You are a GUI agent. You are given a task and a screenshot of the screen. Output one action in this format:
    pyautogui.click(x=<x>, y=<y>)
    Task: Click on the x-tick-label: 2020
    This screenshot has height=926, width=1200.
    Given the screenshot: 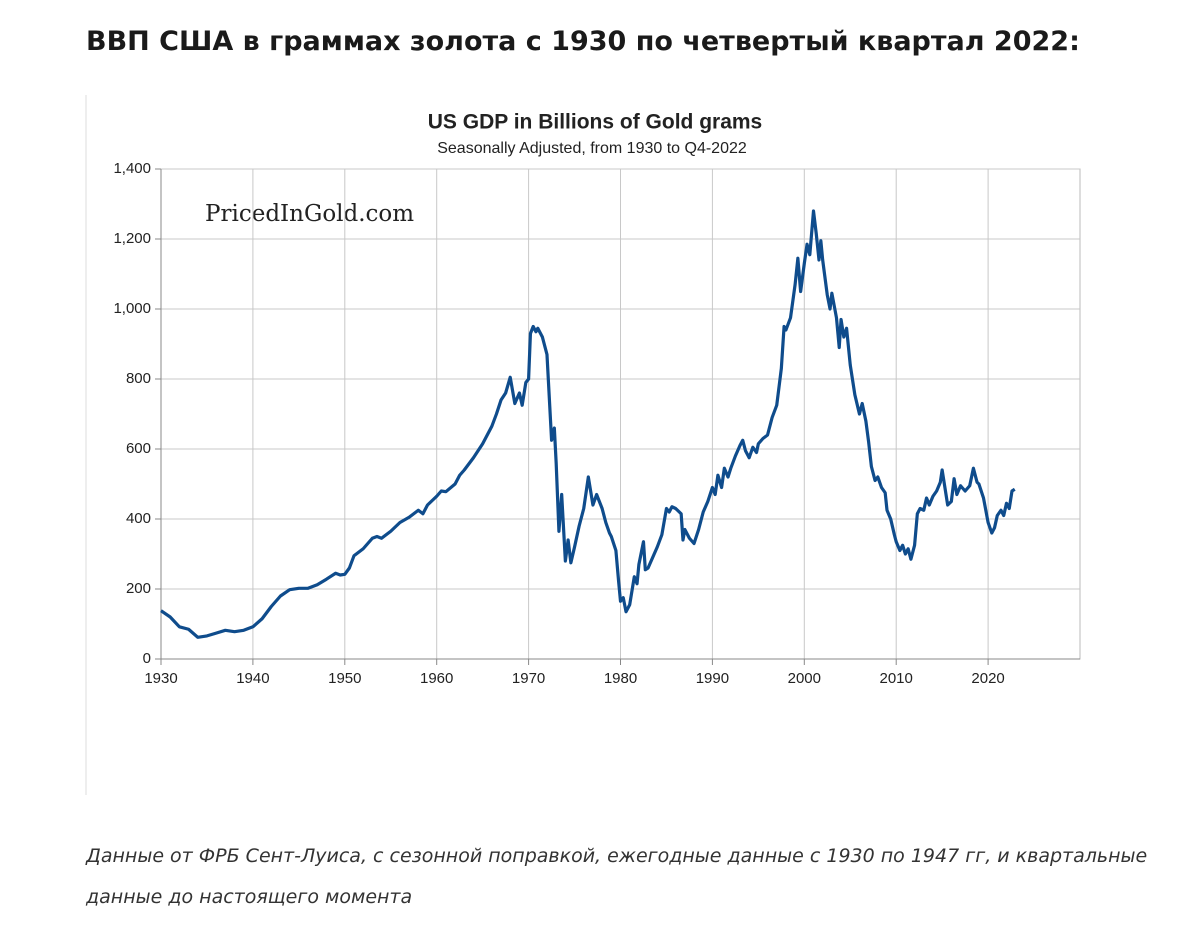 What is the action you would take?
    pyautogui.click(x=987, y=678)
    